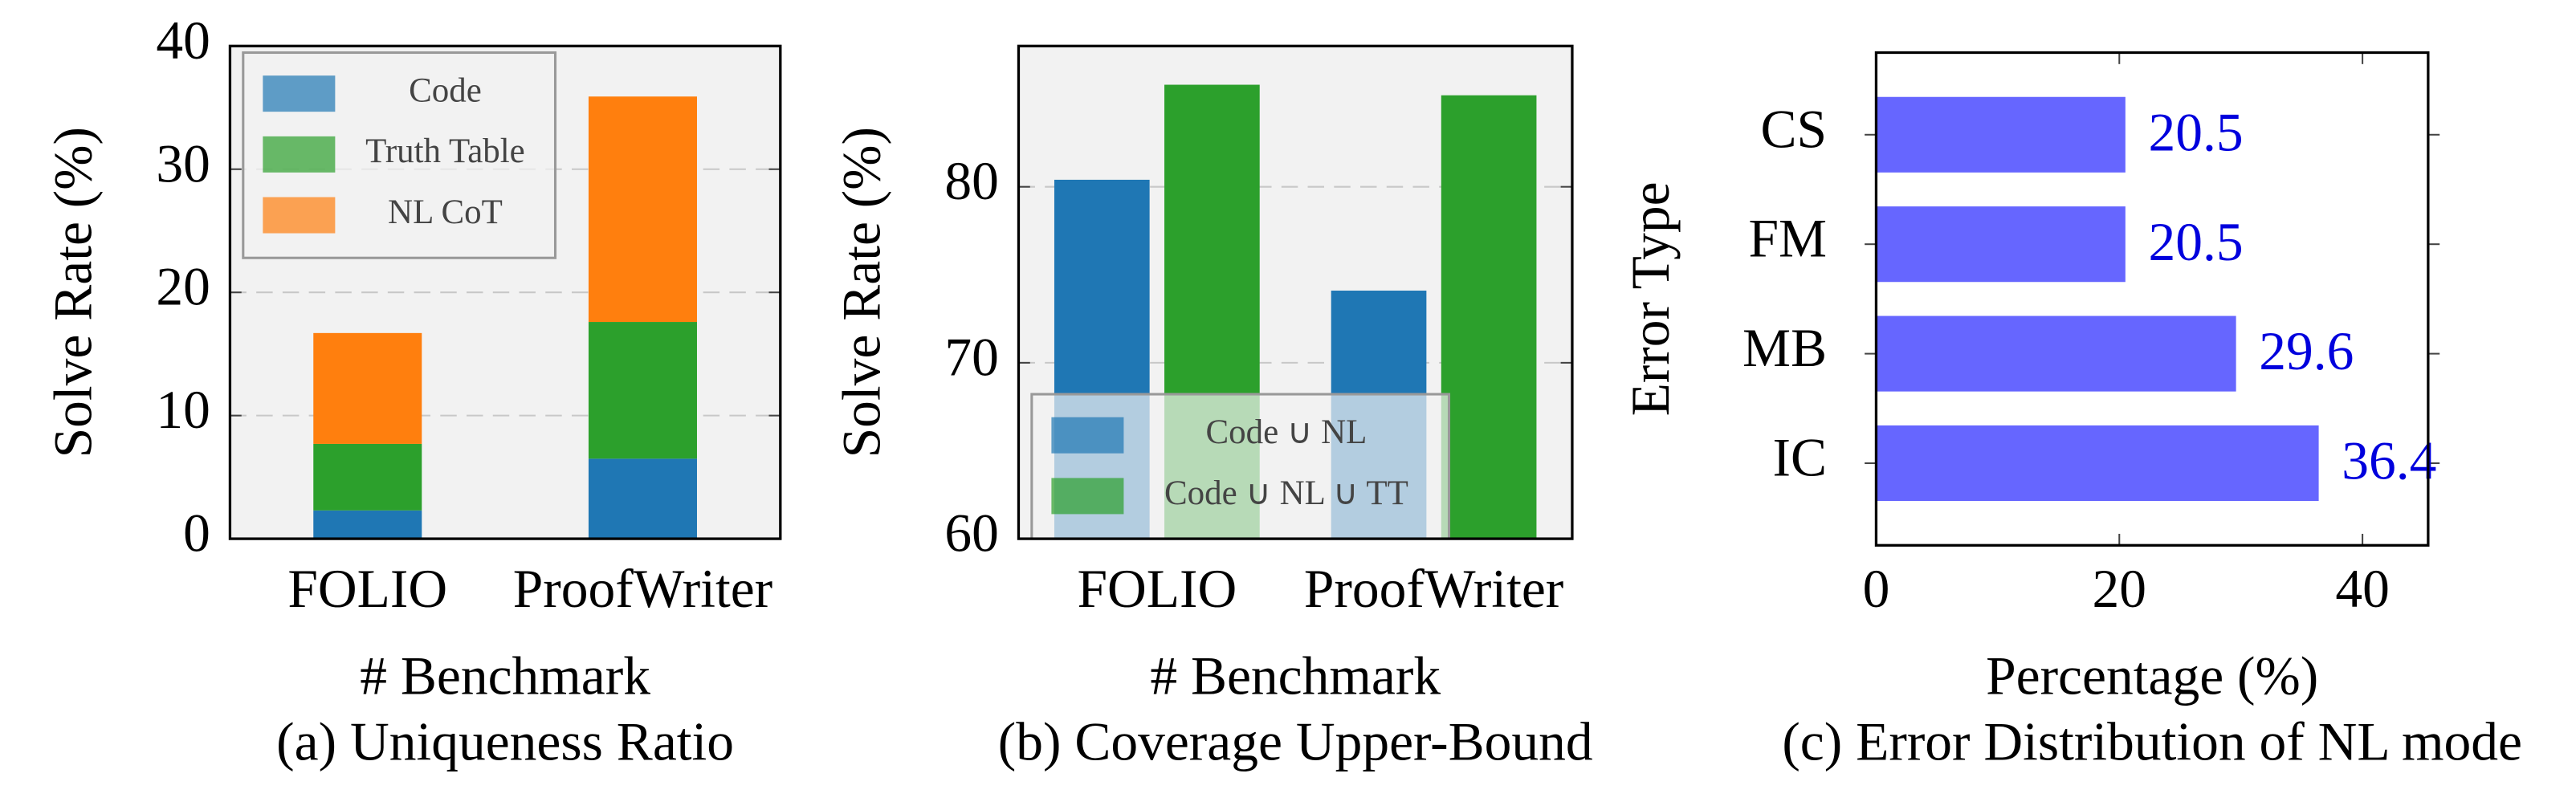 The height and width of the screenshot is (806, 2576). I want to click on x-tick-label: 0, so click(1876, 589).